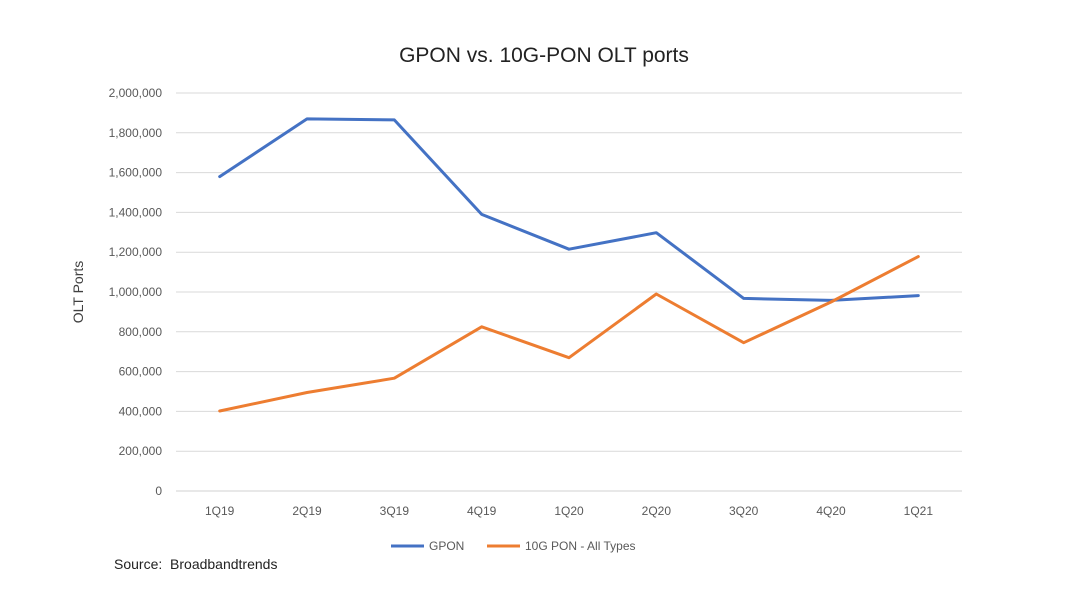  What do you see at coordinates (141, 451) in the screenshot?
I see `y-tick-label: 200,000` at bounding box center [141, 451].